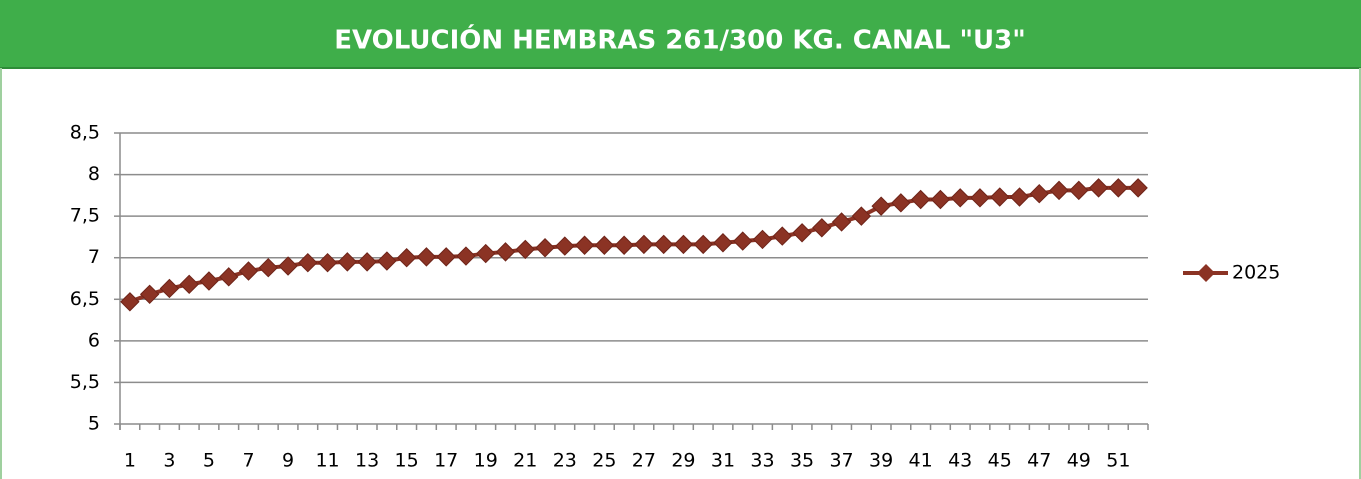  What do you see at coordinates (486, 461) in the screenshot?
I see `x-tick-label: 19` at bounding box center [486, 461].